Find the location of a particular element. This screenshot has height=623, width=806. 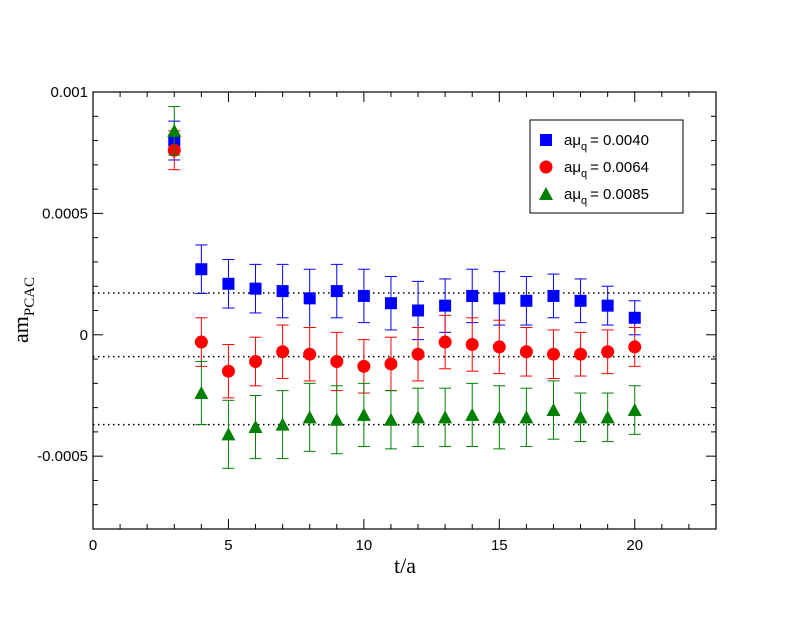

x-tick-label: 0 is located at coordinates (93, 545).